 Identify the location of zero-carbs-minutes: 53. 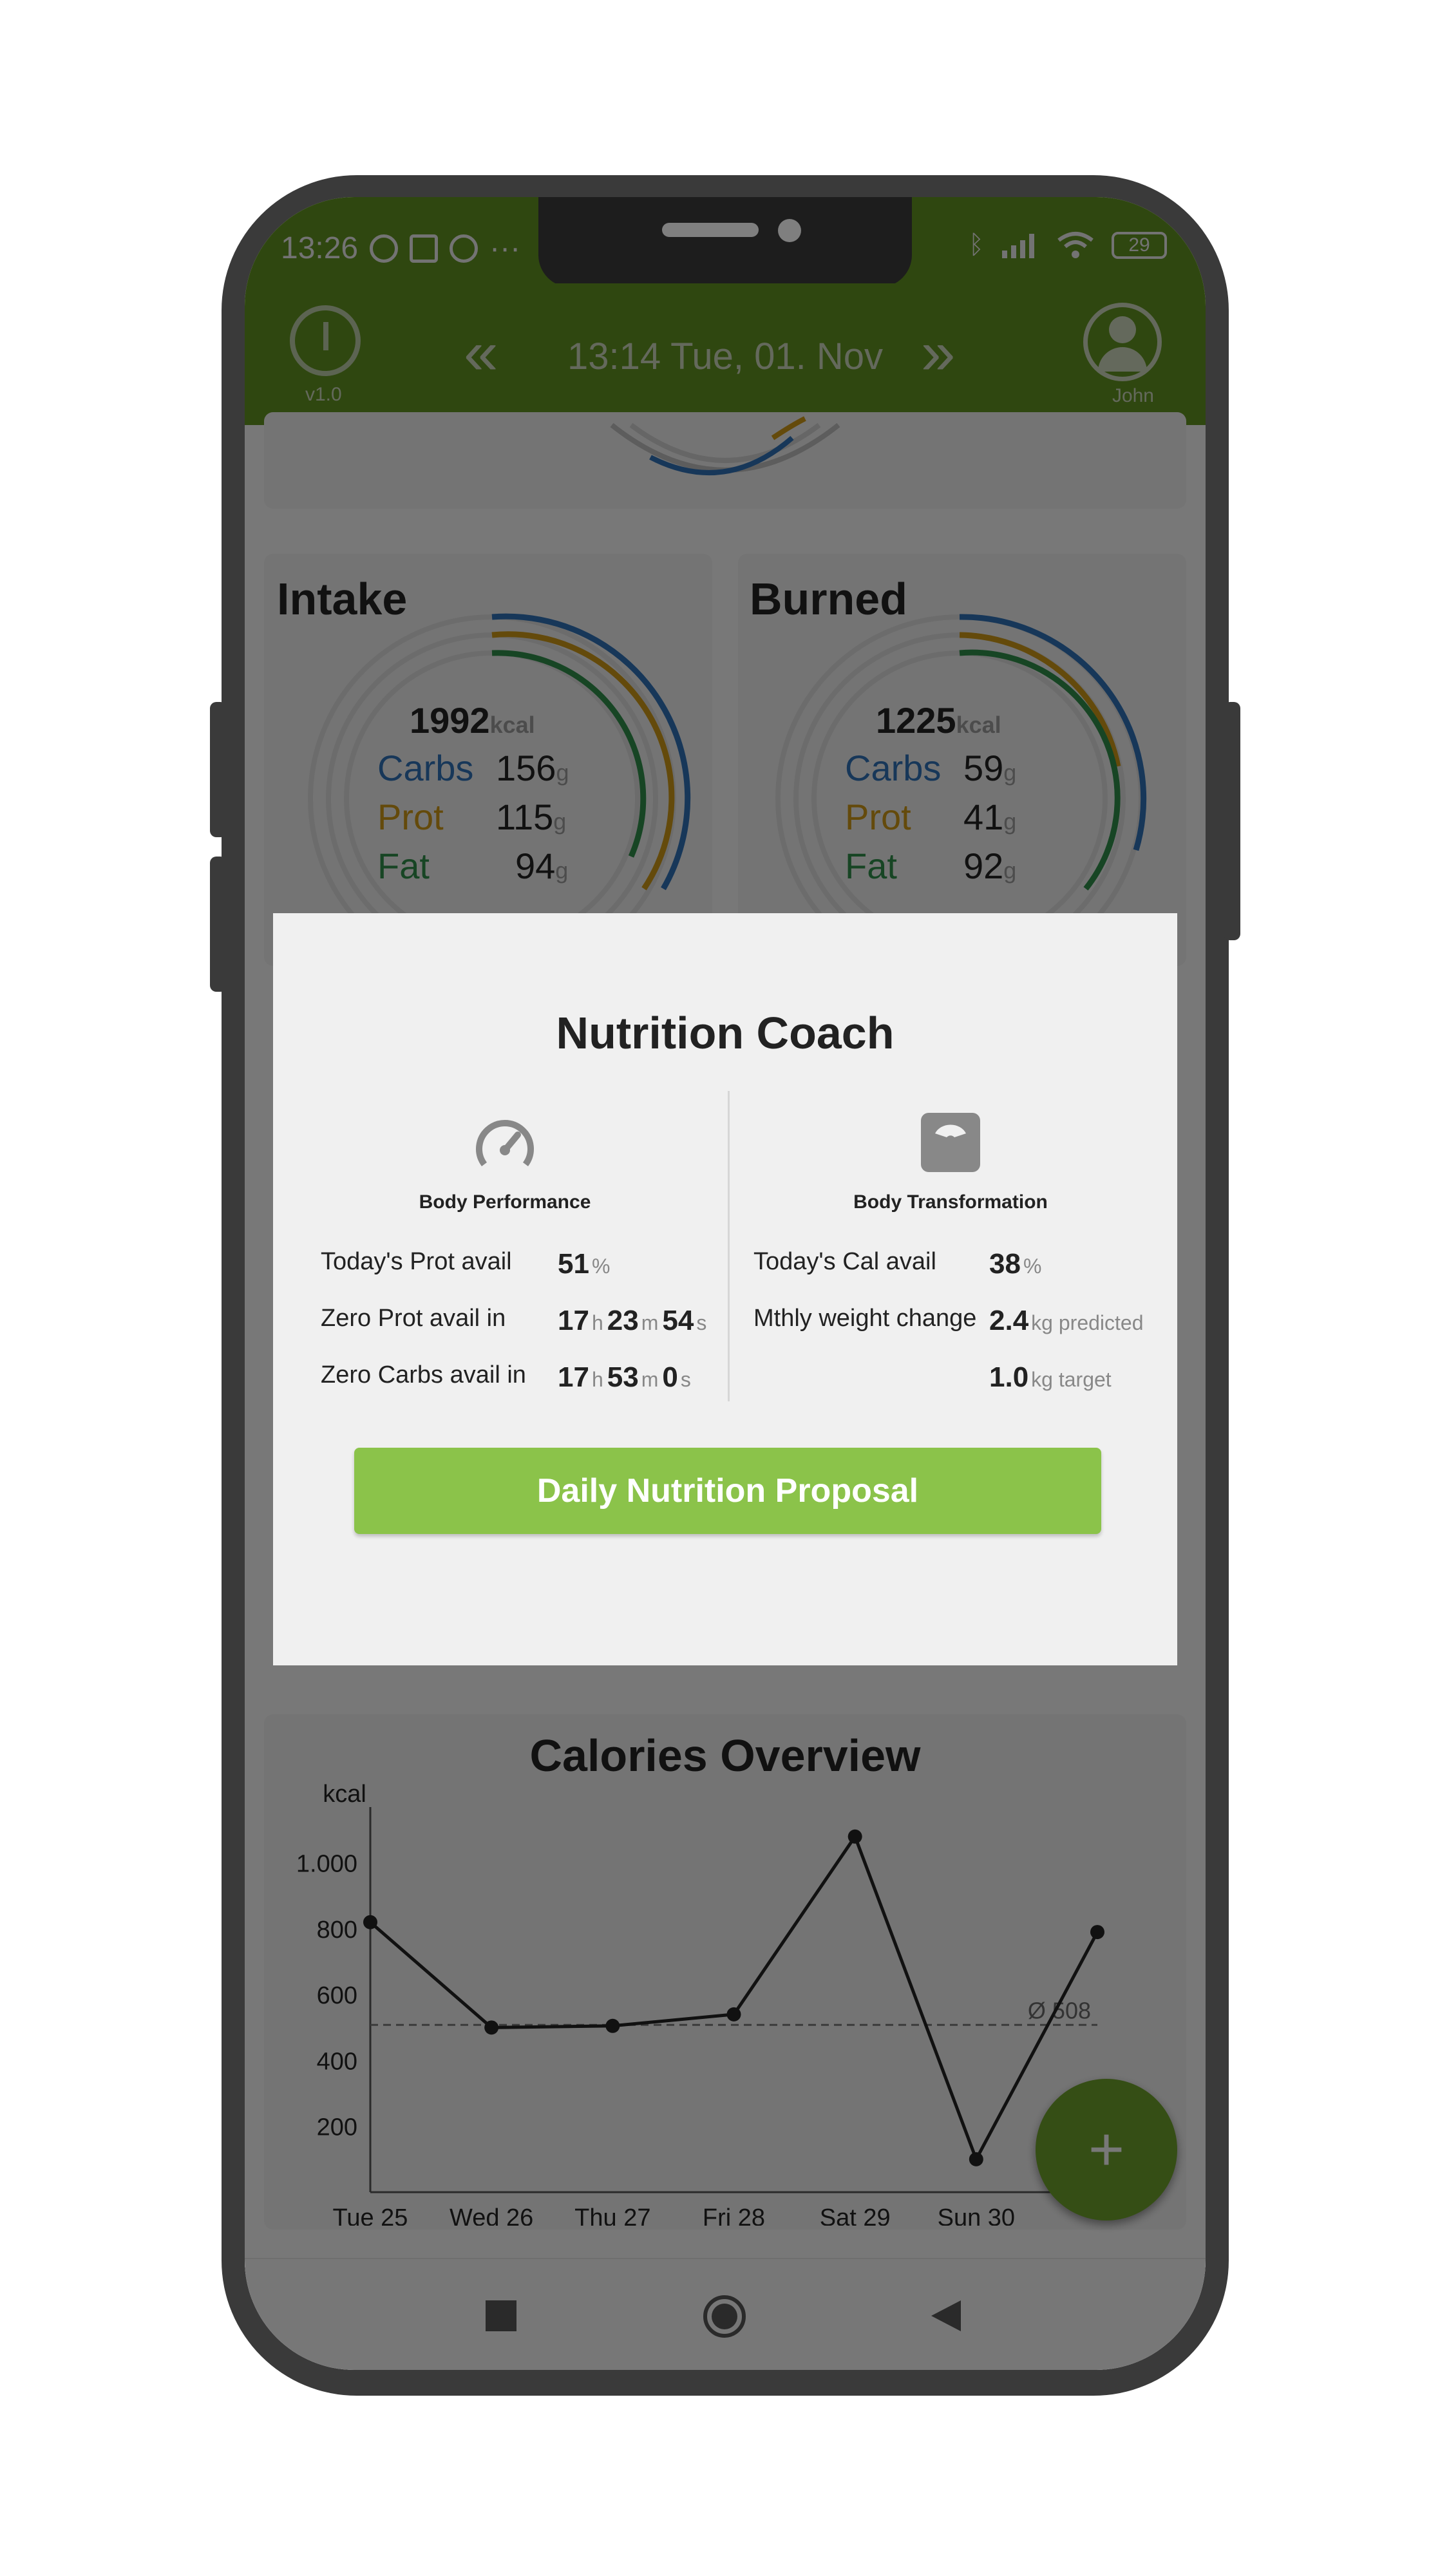
(623, 1377).